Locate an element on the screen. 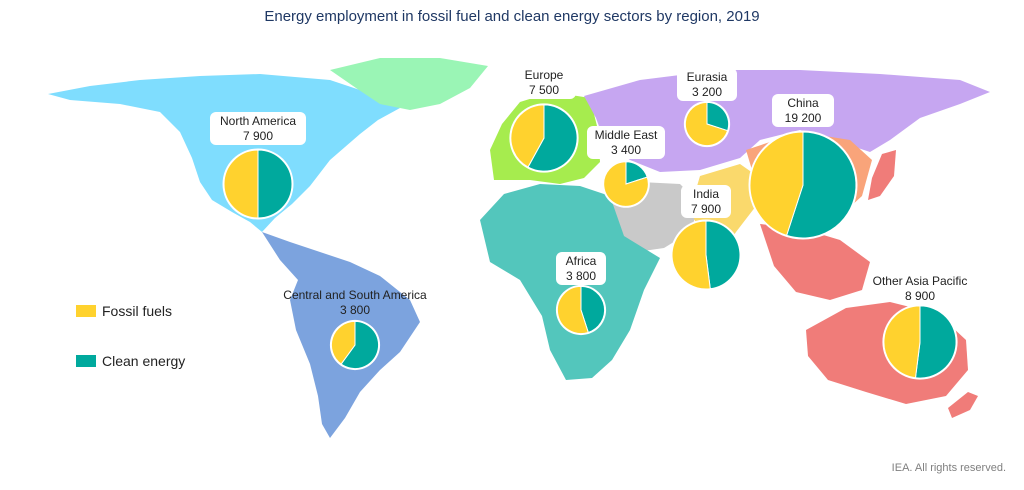 The width and height of the screenshot is (1024, 490). region-name-india: India is located at coordinates (706, 194).